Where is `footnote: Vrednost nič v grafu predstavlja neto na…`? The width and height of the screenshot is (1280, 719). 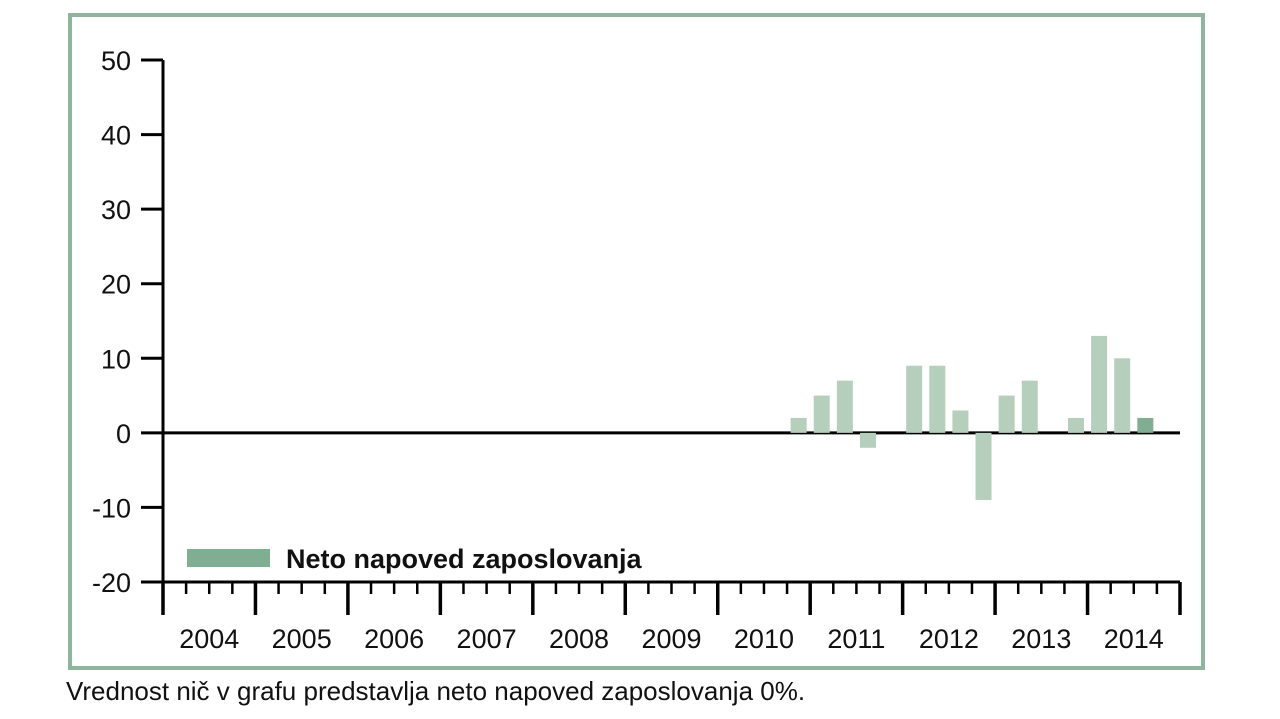
footnote: Vrednost nič v grafu predstavlja neto na… is located at coordinates (436, 691).